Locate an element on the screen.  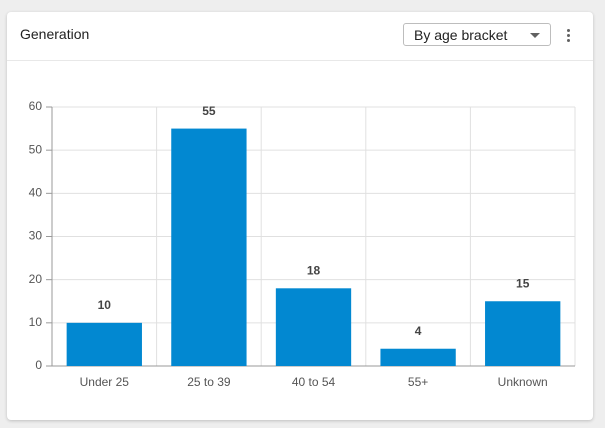
value-label: 55 is located at coordinates (209, 111).